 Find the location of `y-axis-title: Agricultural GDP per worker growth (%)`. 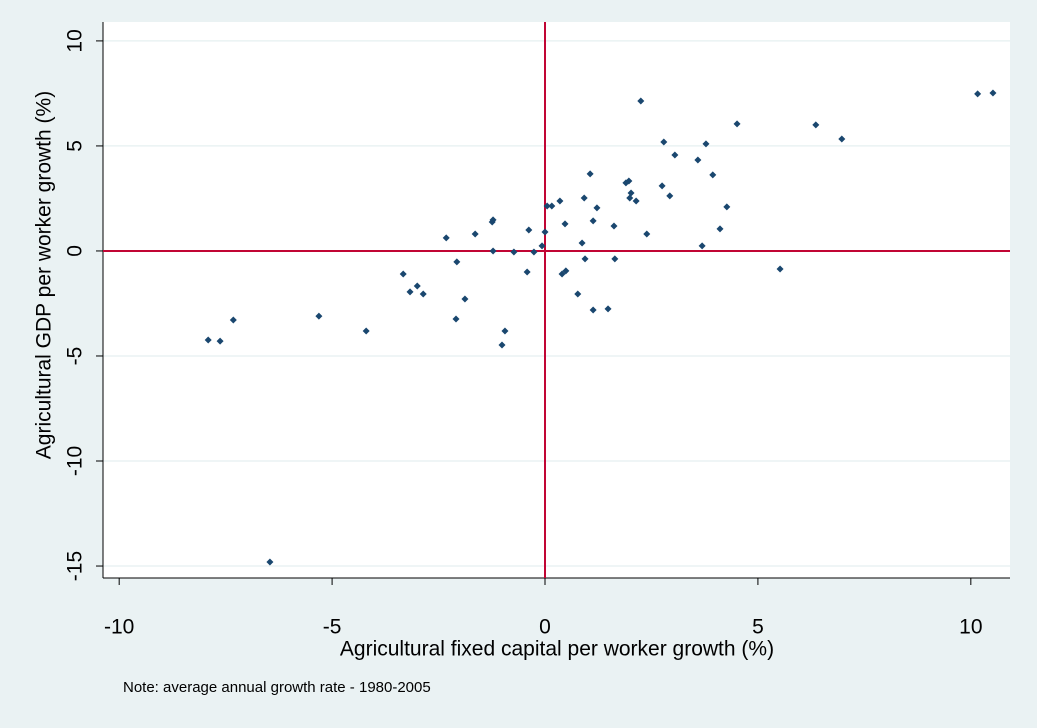

y-axis-title: Agricultural GDP per worker growth (%) is located at coordinates (44, 275).